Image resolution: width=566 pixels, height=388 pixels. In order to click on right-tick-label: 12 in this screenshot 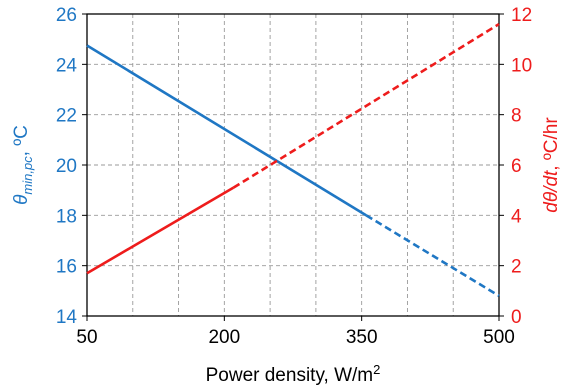, I will do `click(521, 15)`.